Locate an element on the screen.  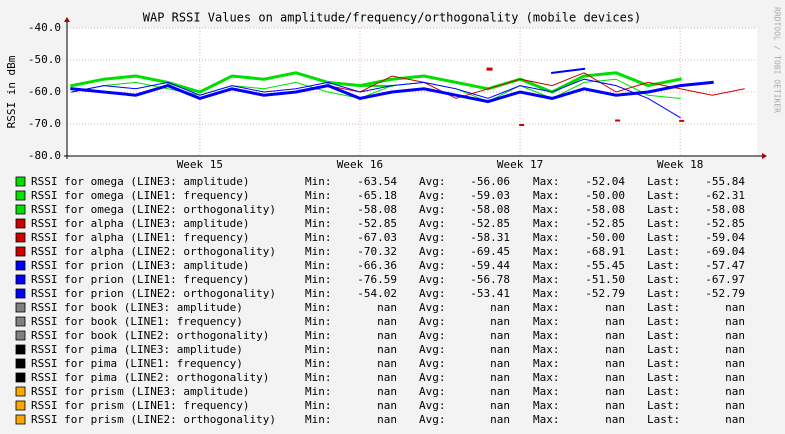
legend-stat-value: -56.78 is located at coordinates (490, 279).